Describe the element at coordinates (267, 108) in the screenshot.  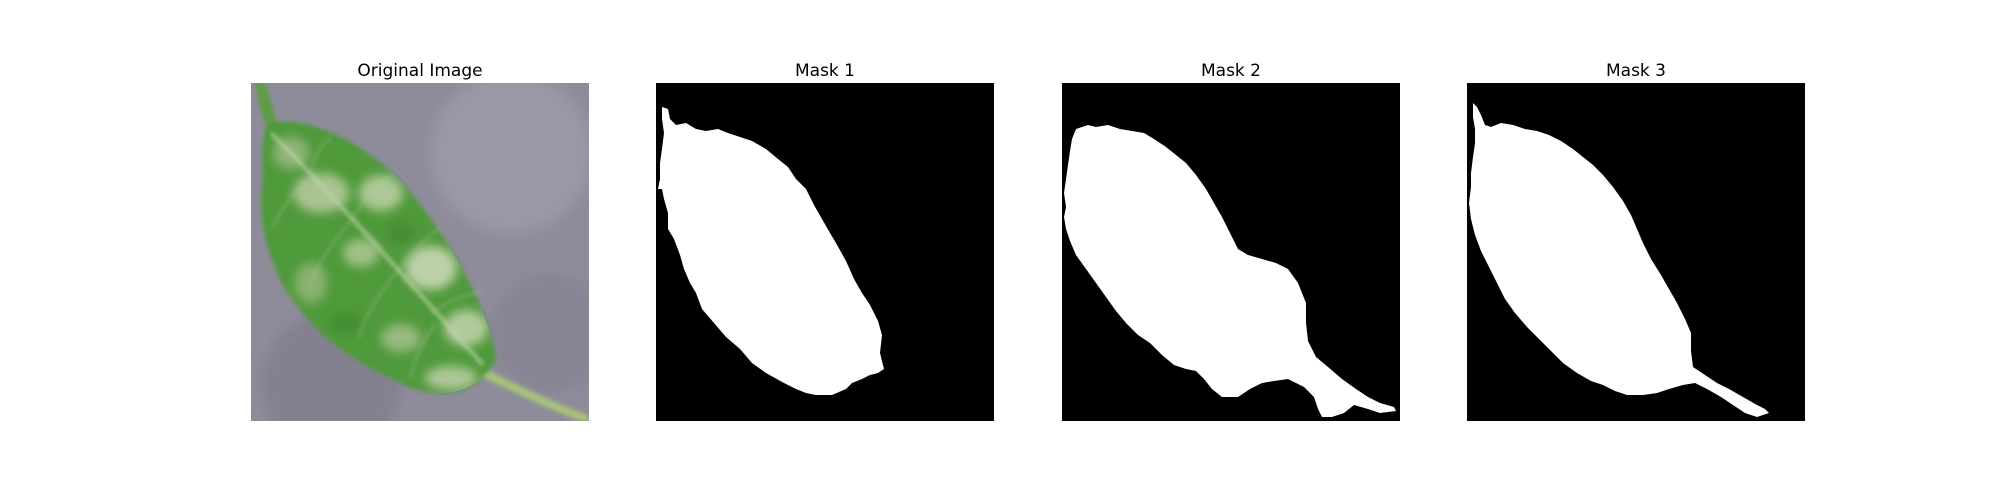
I see `leaf-tip` at that location.